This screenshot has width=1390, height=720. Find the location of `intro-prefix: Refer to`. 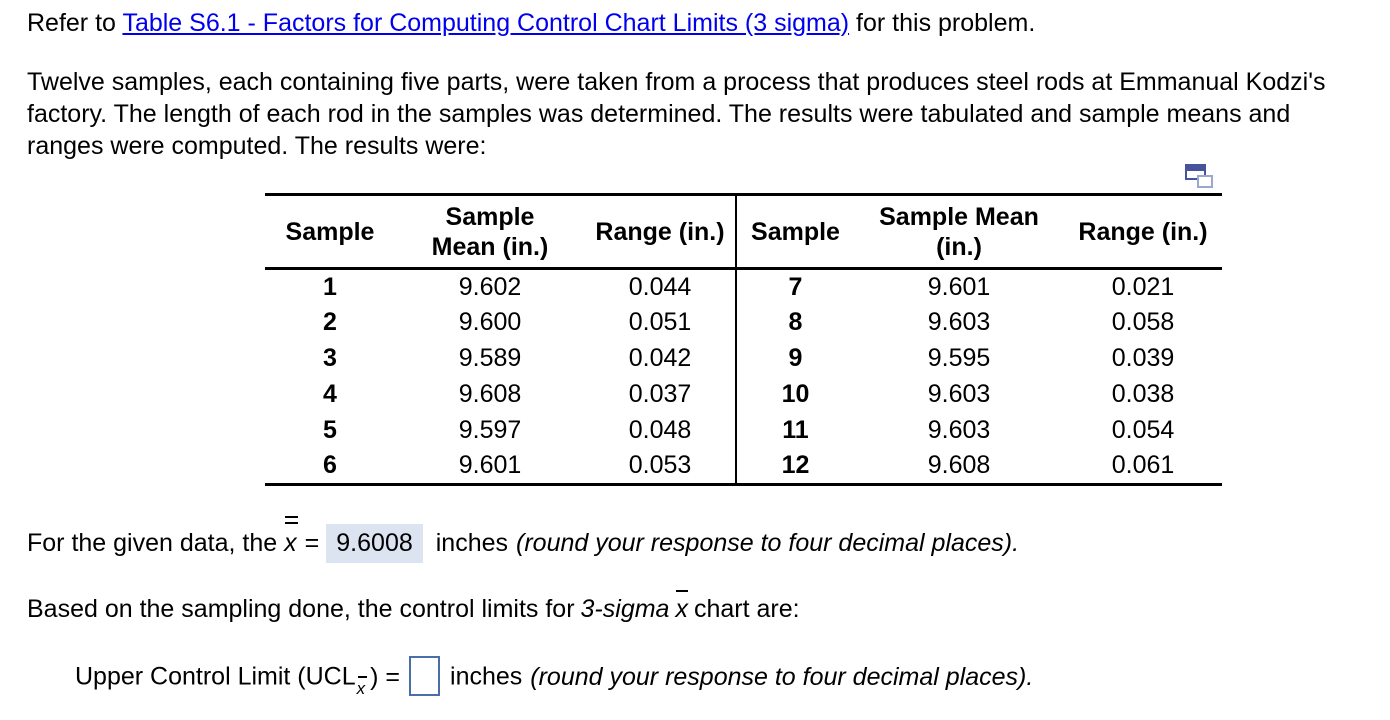

intro-prefix: Refer to is located at coordinates (75, 23).